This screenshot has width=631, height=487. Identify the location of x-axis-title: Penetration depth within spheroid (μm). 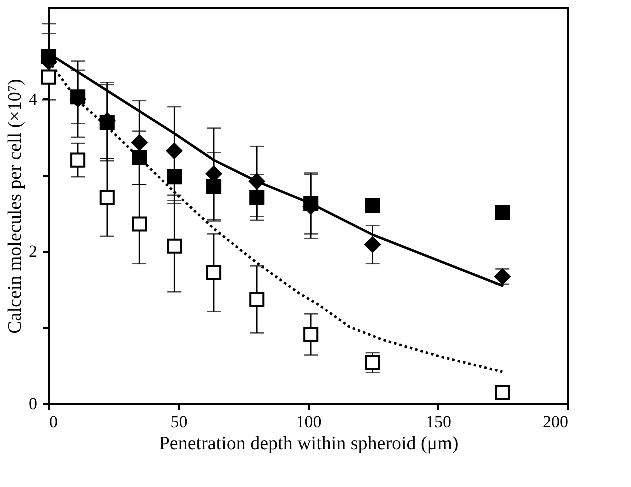
(309, 444).